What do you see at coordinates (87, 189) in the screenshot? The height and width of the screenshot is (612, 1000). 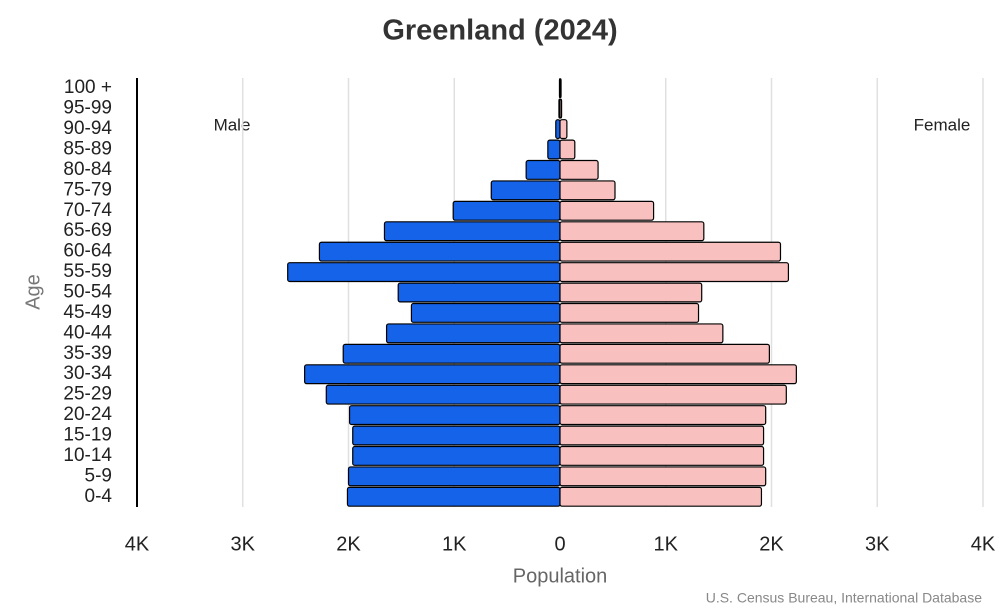 I see `y-tick-label: 75-79` at bounding box center [87, 189].